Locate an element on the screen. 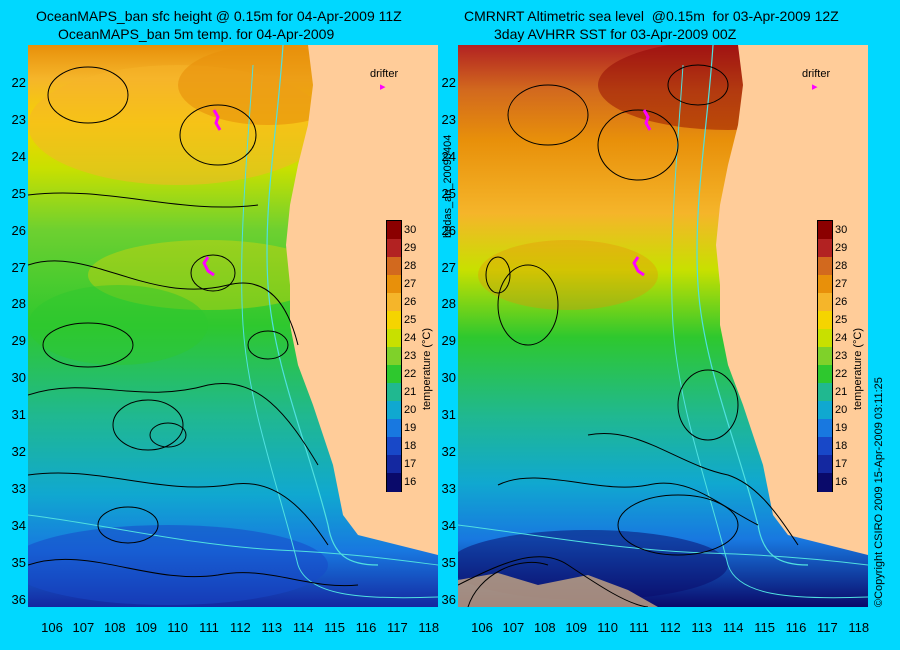 Image resolution: width=900 pixels, height=650 pixels. colorbar-tick-label: 19 is located at coordinates (841, 428).